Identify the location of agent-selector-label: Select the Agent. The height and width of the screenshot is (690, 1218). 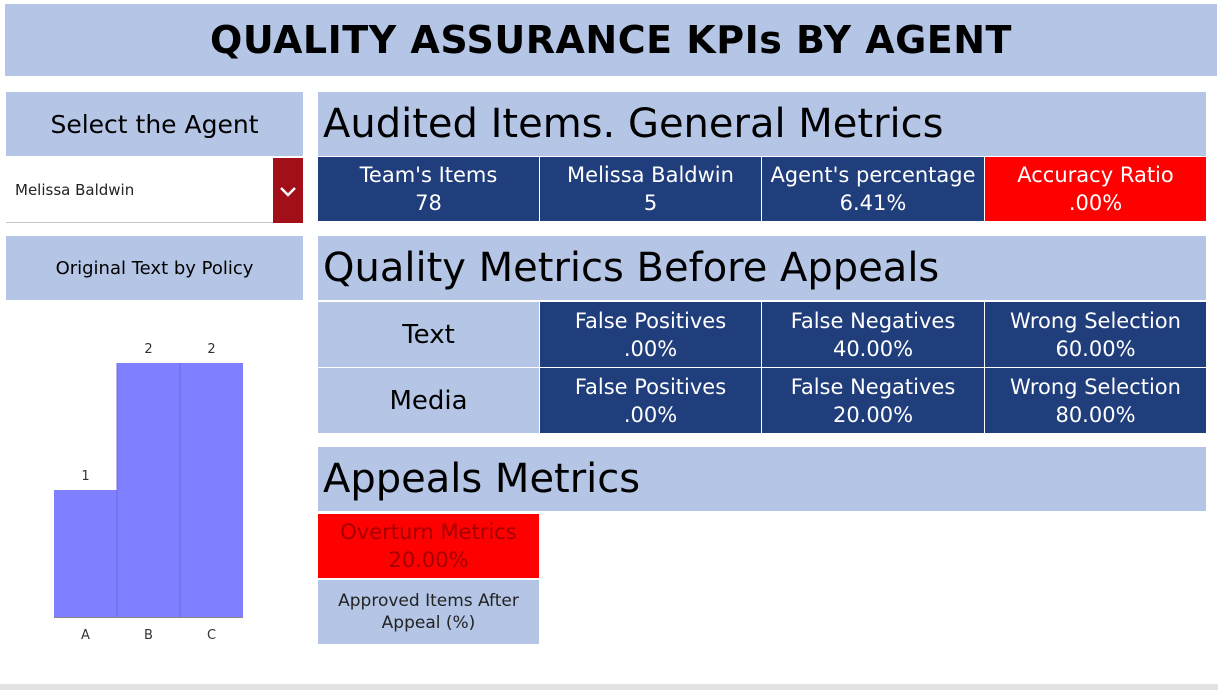
(154, 124).